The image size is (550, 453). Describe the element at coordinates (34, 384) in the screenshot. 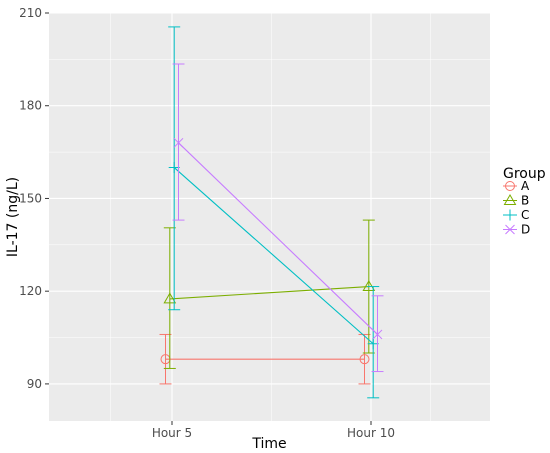

I see `y-tick-label: 90` at that location.